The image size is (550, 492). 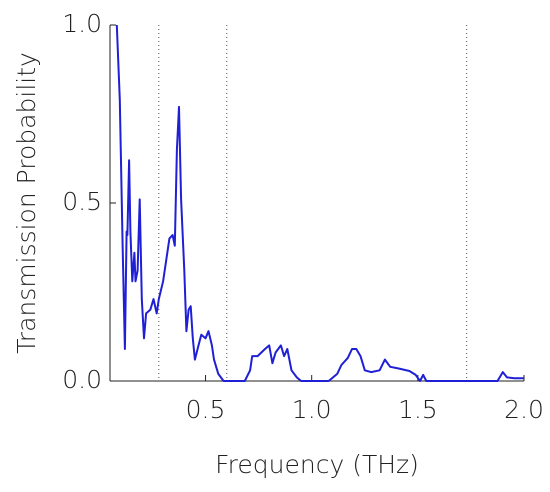 What do you see at coordinates (312, 409) in the screenshot?
I see `x-tick-label: 1.0` at bounding box center [312, 409].